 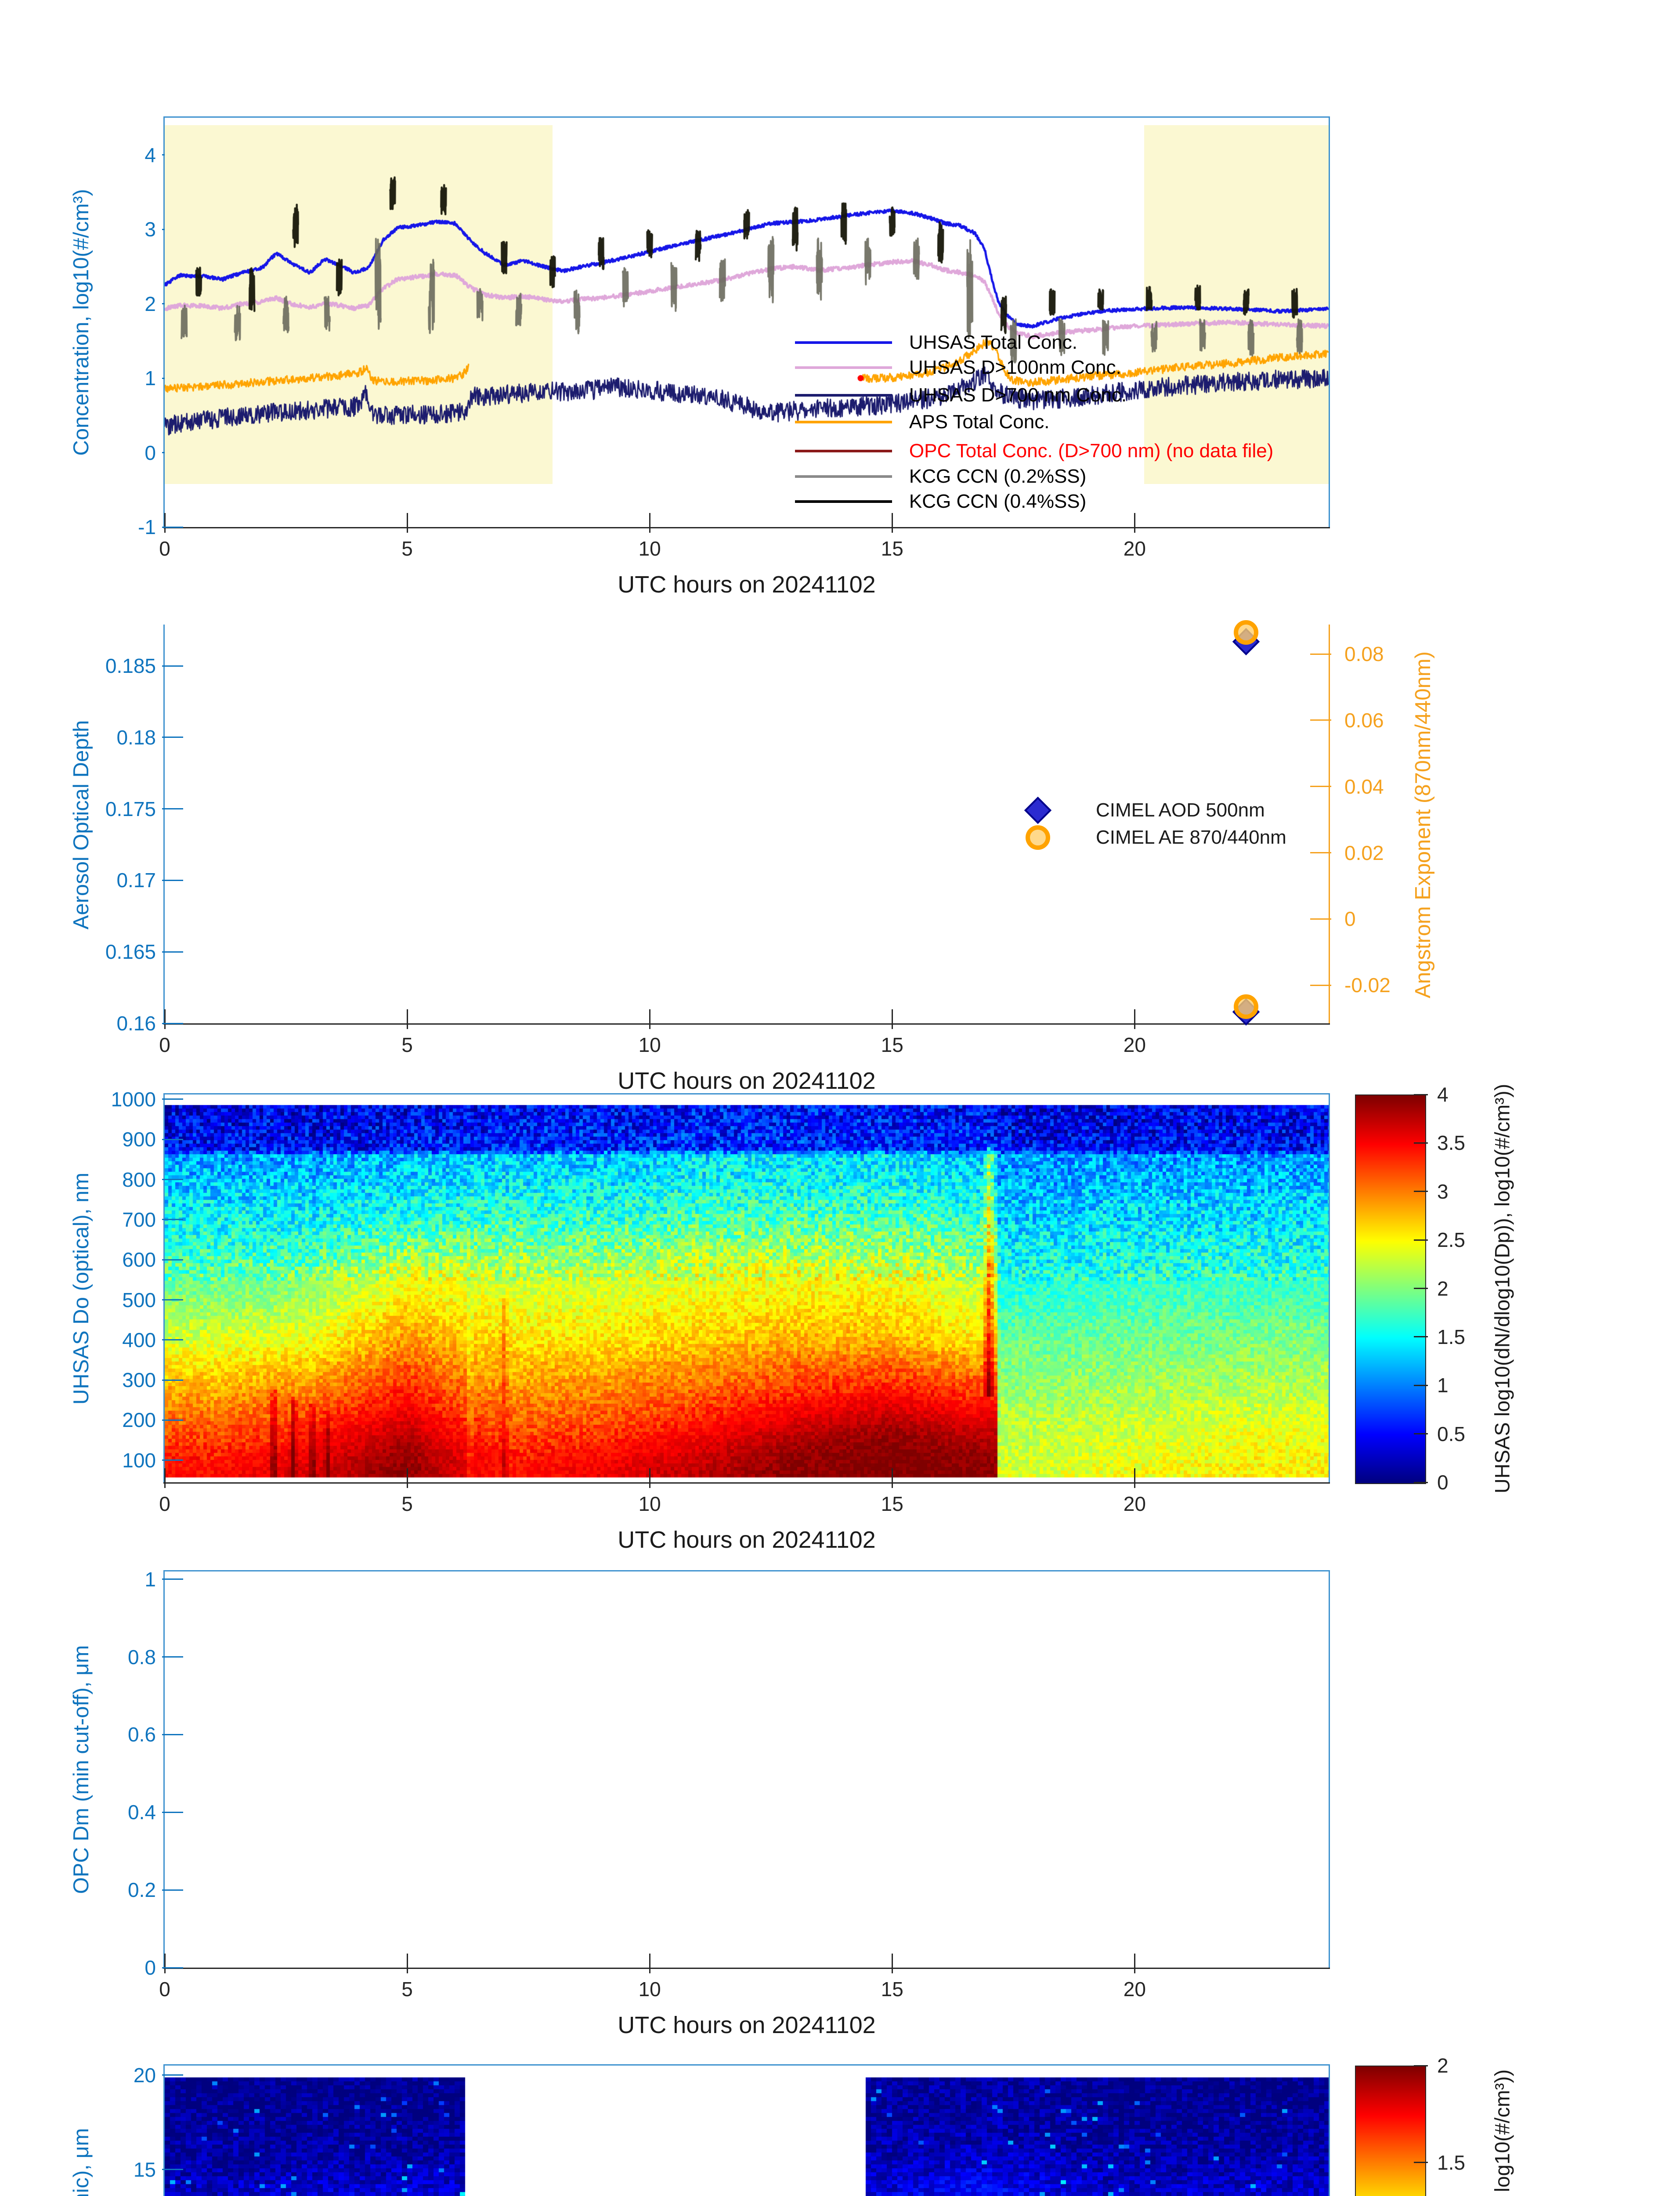 I want to click on angstrom-data-point, so click(x=1246, y=1007).